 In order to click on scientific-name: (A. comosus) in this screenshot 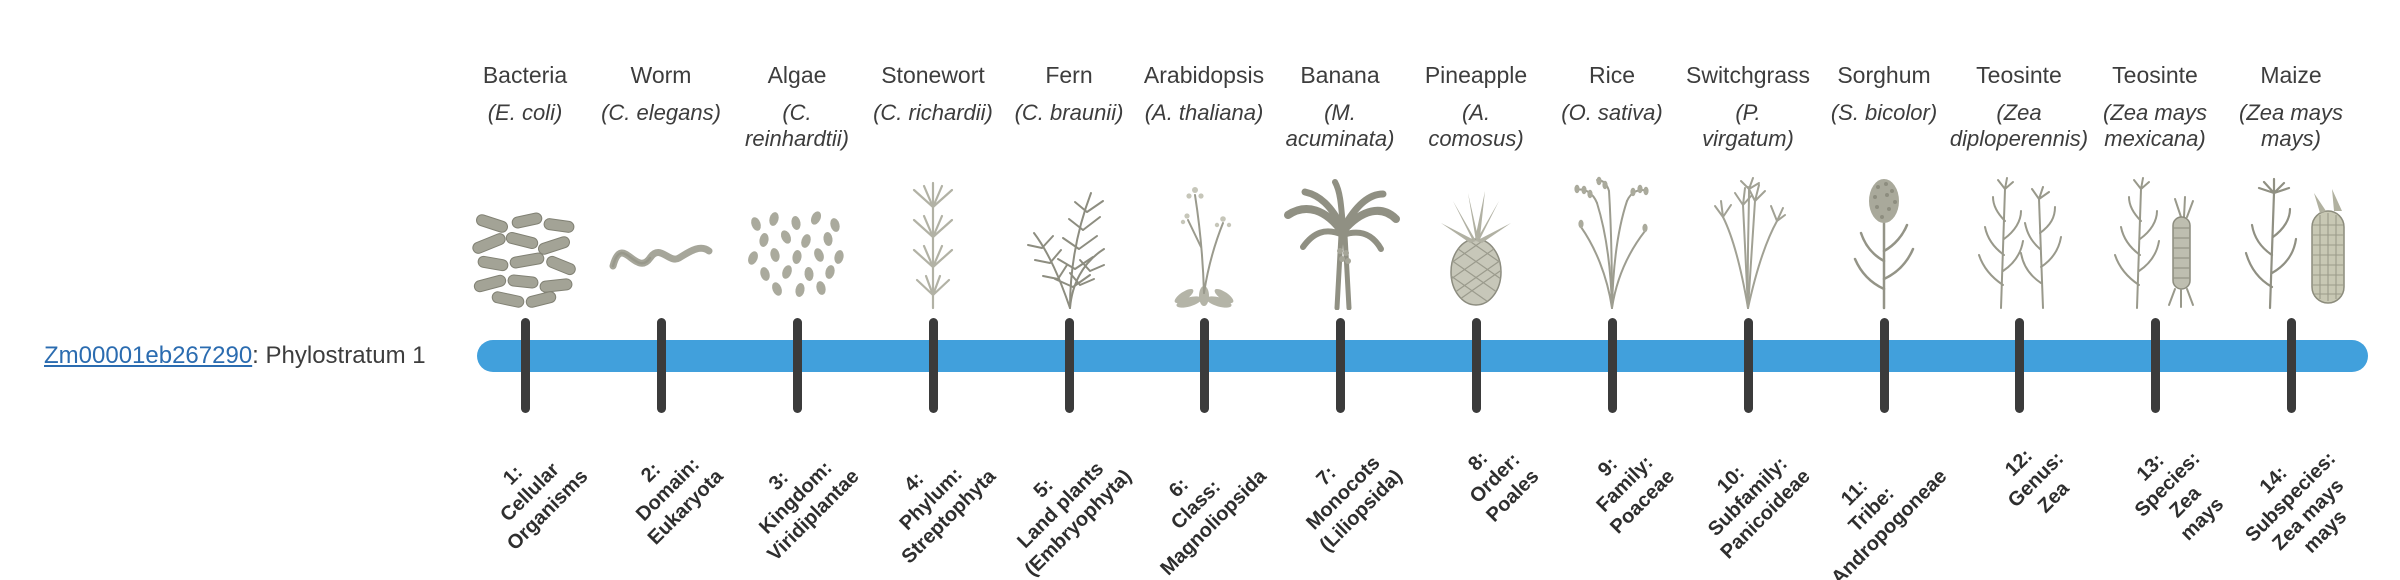, I will do `click(1476, 125)`.